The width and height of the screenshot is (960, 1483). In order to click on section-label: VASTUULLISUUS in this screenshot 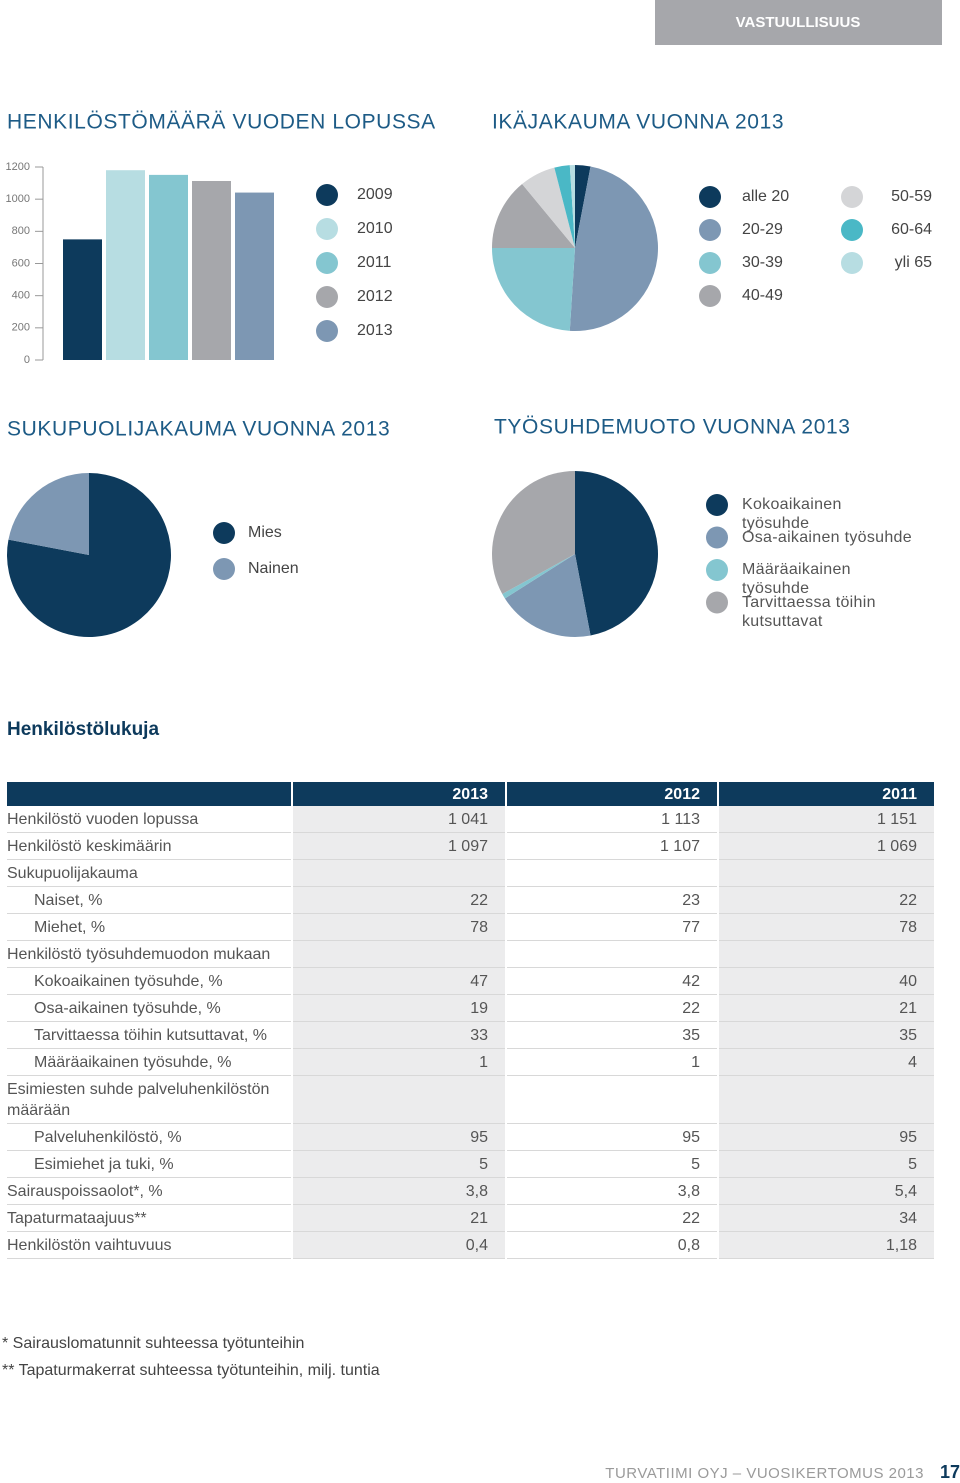, I will do `click(798, 22)`.